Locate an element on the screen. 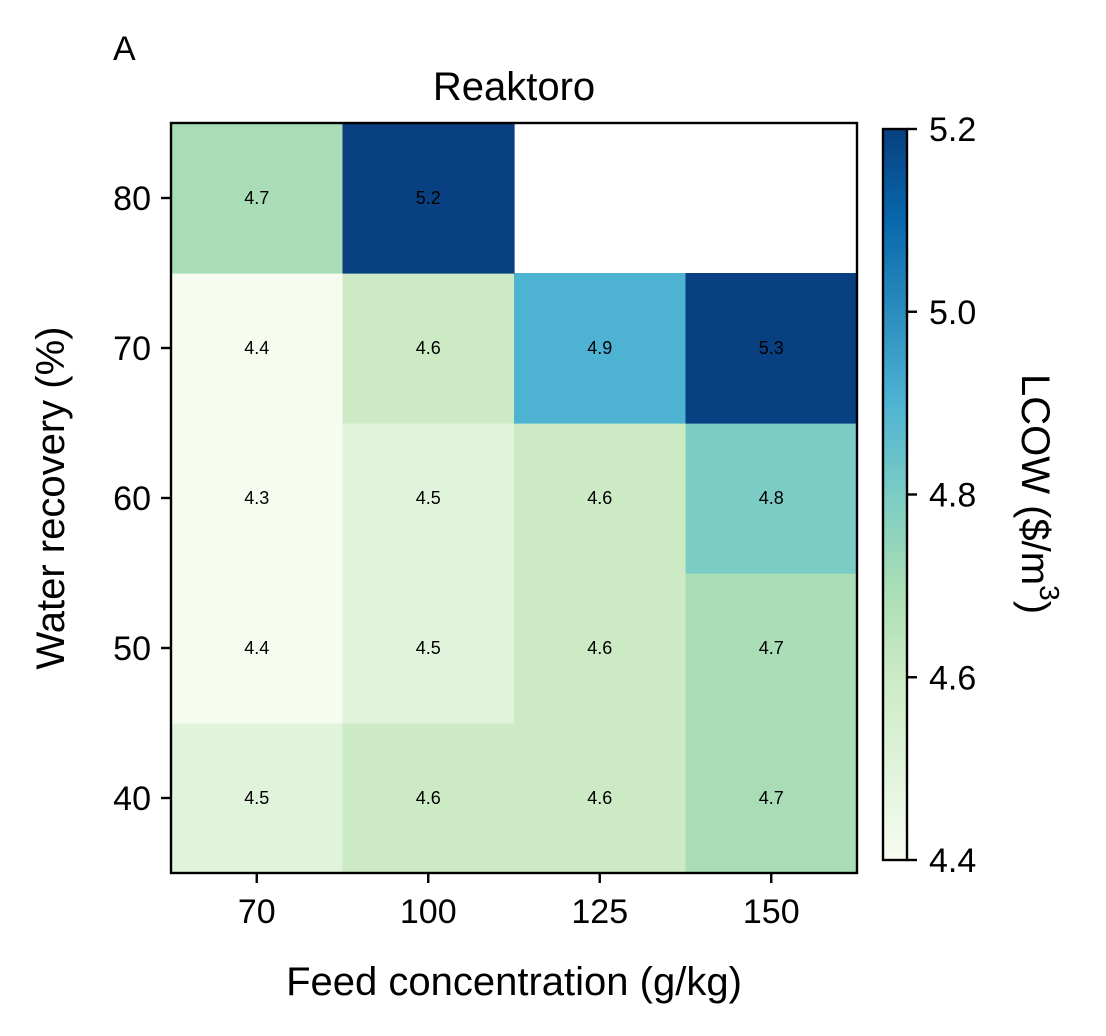 The height and width of the screenshot is (1036, 1106). cell-value-label: 5.2 is located at coordinates (428, 198).